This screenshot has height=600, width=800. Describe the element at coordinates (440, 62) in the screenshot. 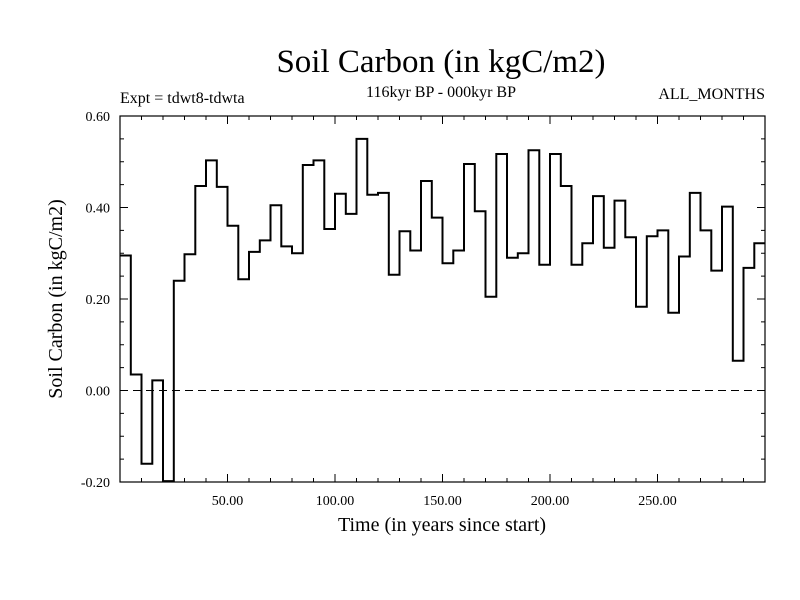

I see `chart-title: Soil Carbon (in kgC/m2)` at that location.